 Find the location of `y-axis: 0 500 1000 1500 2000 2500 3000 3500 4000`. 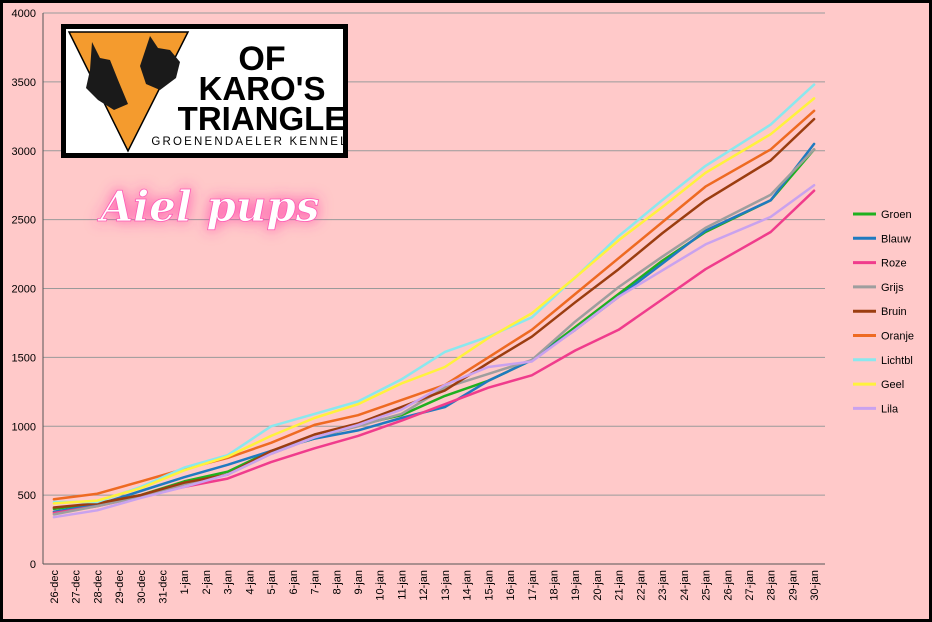

y-axis: 0 500 1000 1500 2000 2500 3000 3500 4000 is located at coordinates (28, 289).